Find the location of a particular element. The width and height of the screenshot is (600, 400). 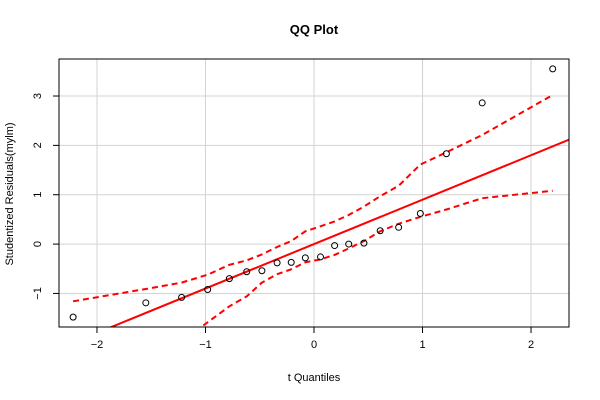

chart-title: QQ Plot is located at coordinates (314, 29).